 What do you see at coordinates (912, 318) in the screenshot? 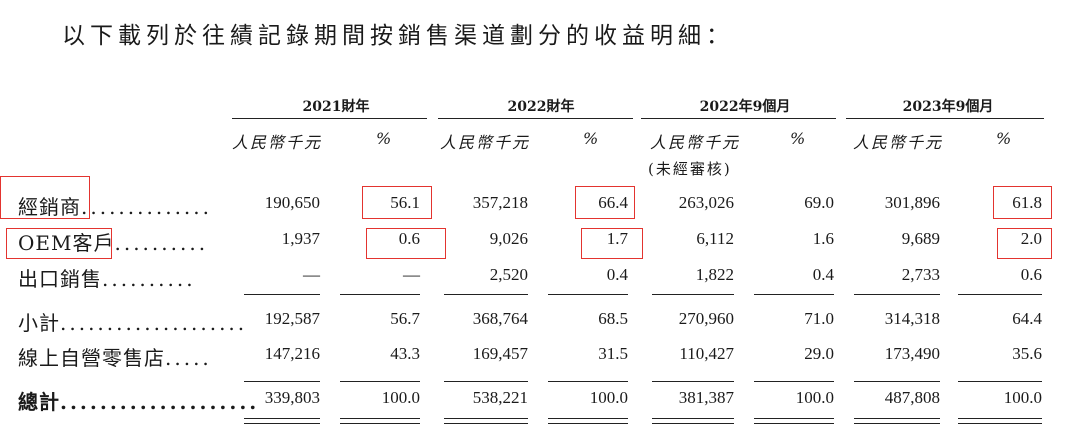
I see `cell-value: 314,318` at bounding box center [912, 318].